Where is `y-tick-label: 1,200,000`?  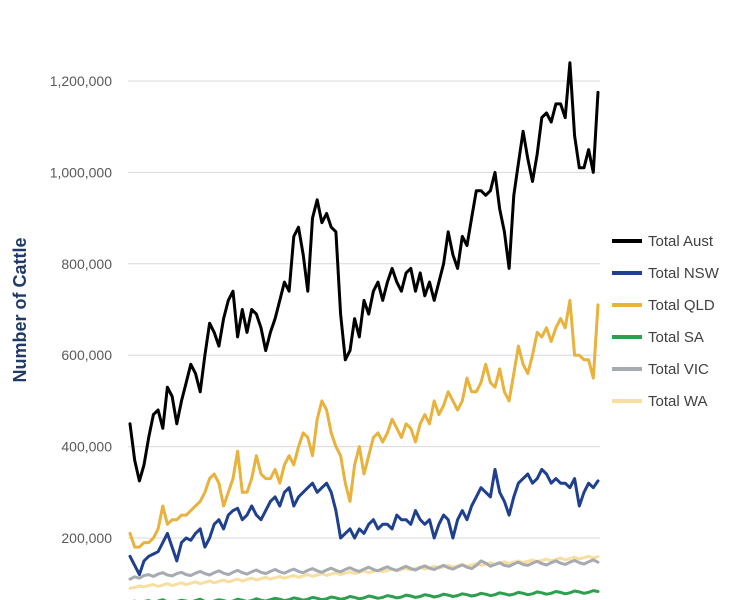 y-tick-label: 1,200,000 is located at coordinates (81, 81).